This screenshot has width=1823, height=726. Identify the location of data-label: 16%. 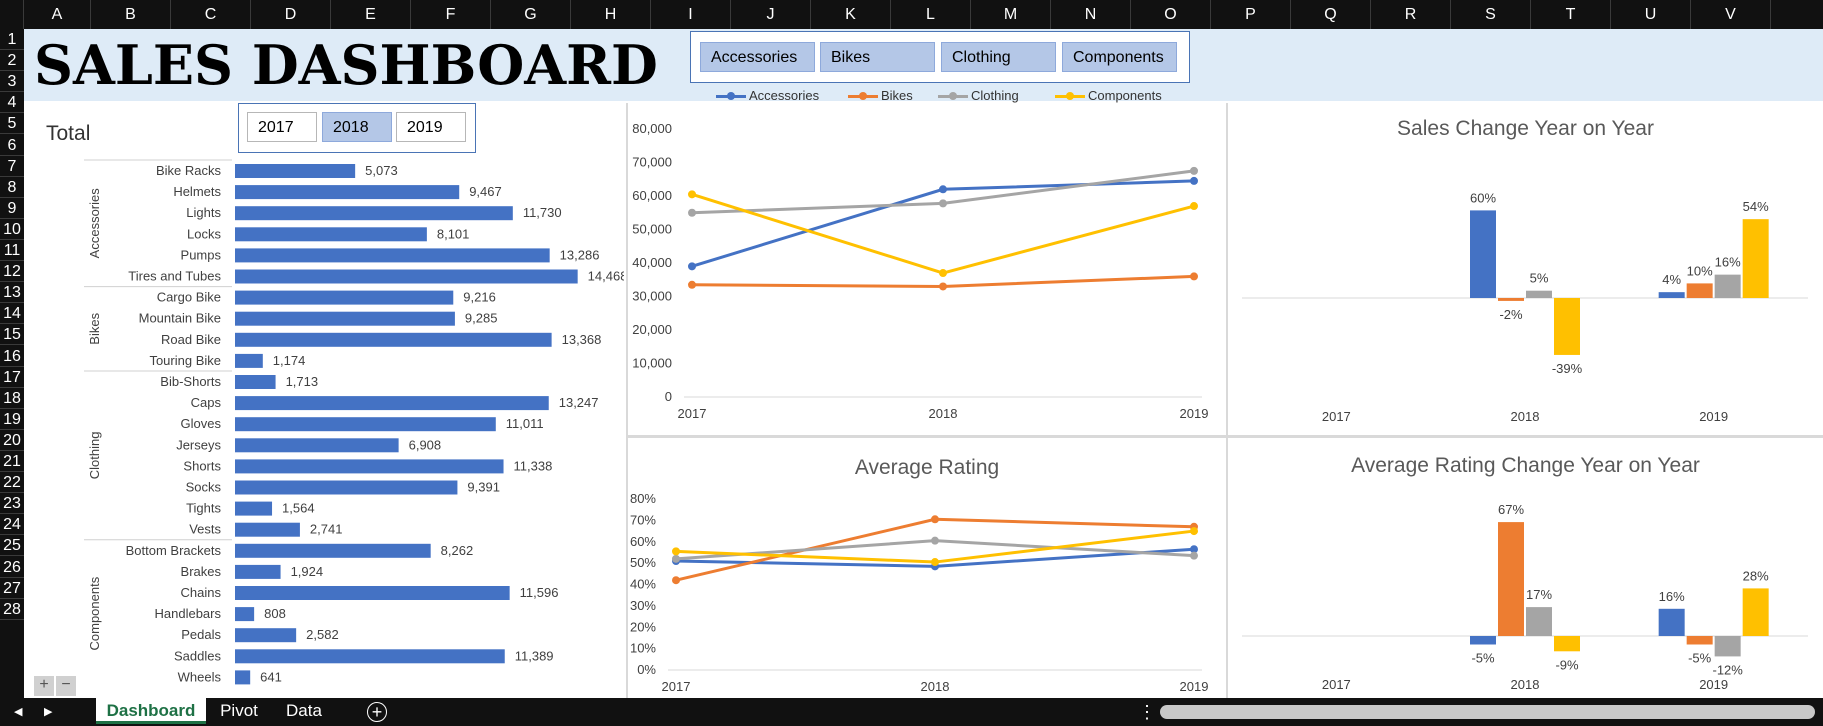
(1672, 596).